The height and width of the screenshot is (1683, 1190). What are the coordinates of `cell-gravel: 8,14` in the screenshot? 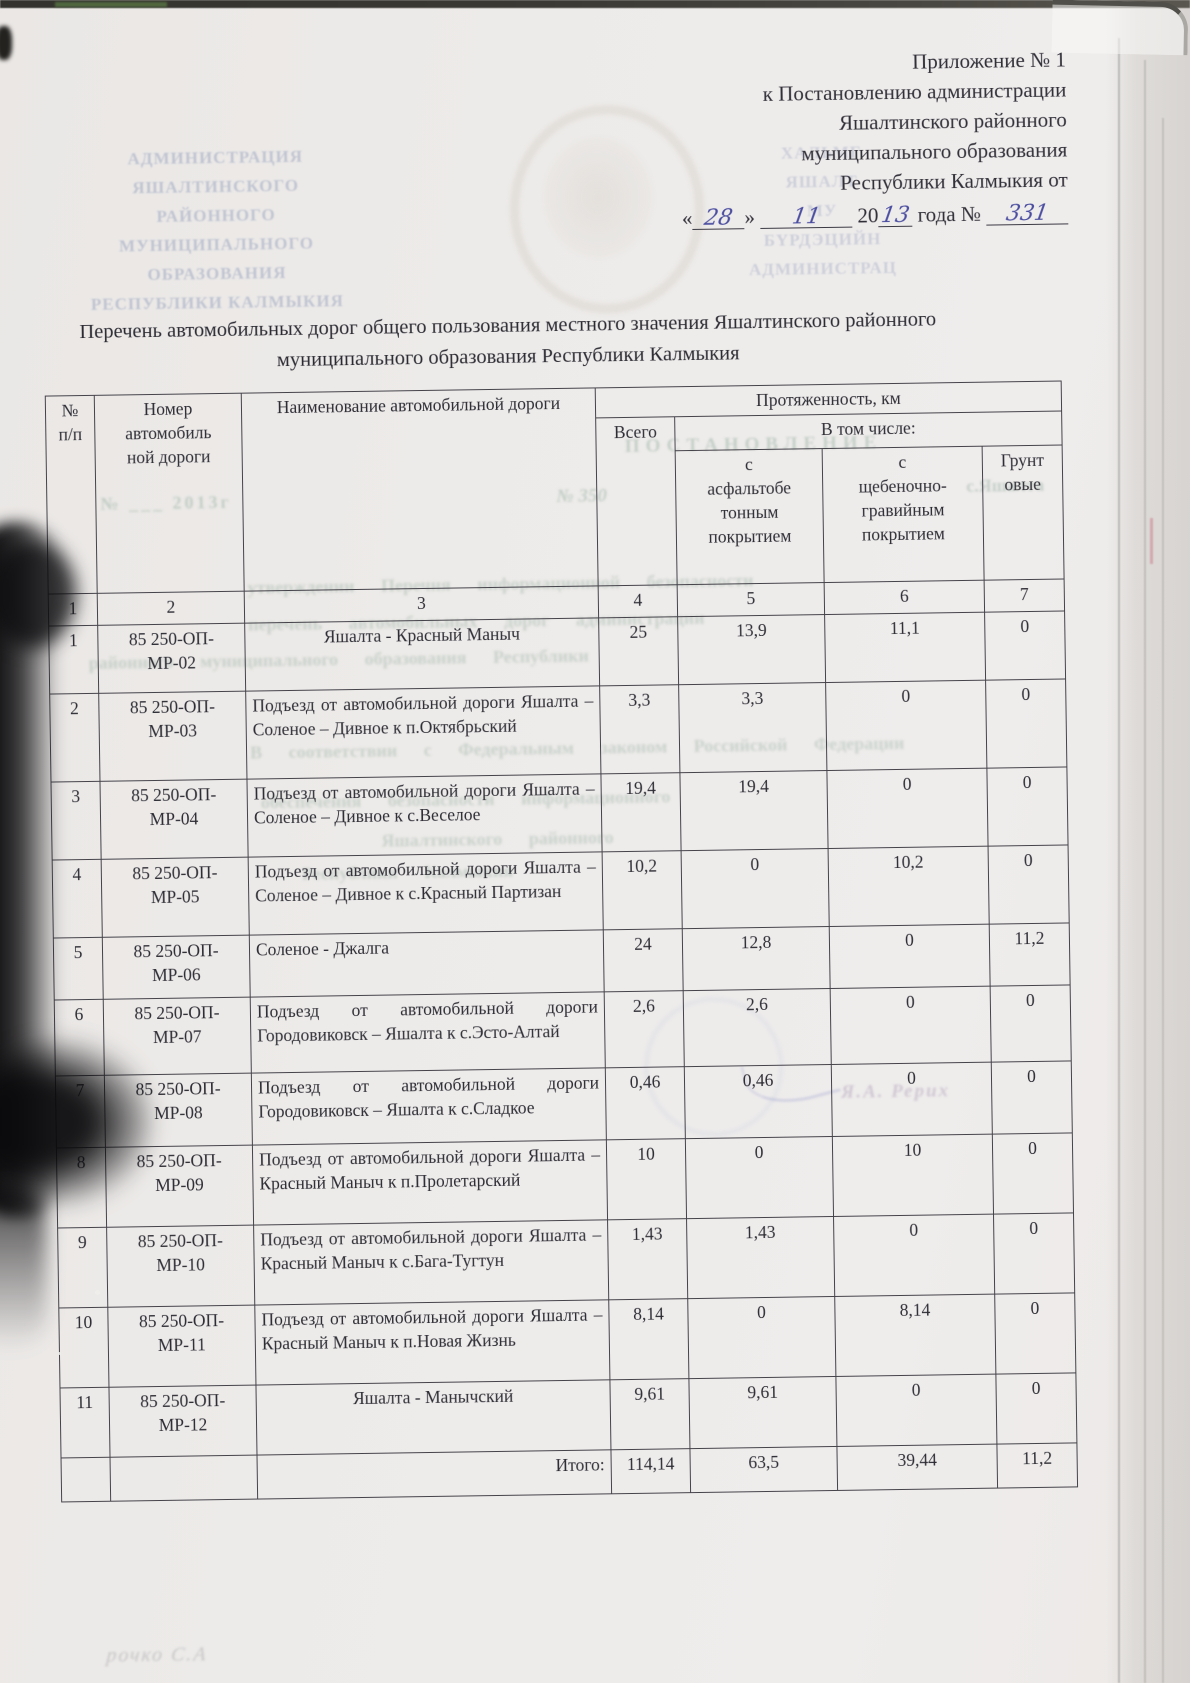 It's located at (915, 1335).